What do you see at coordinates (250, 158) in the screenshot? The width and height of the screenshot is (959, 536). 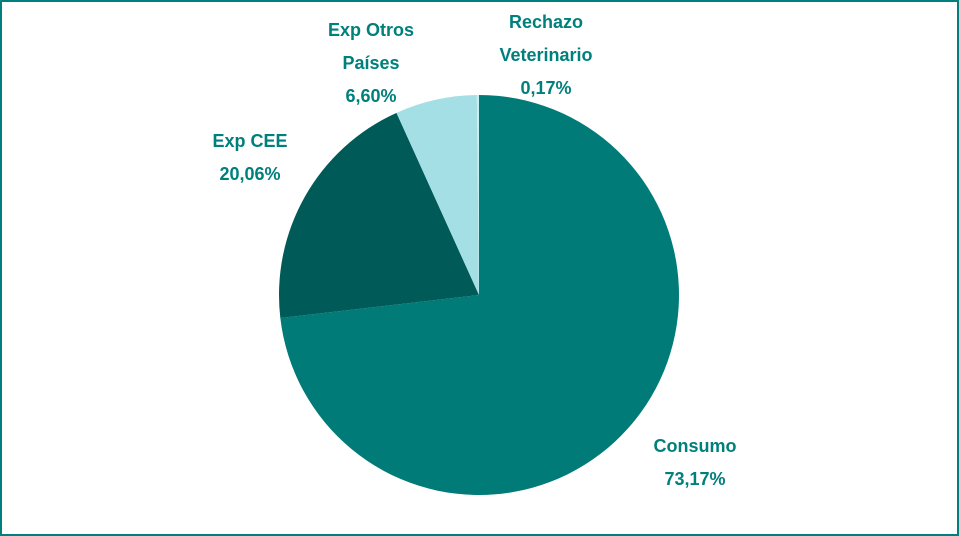 I see `data-label: Exp CEE 20,06%` at bounding box center [250, 158].